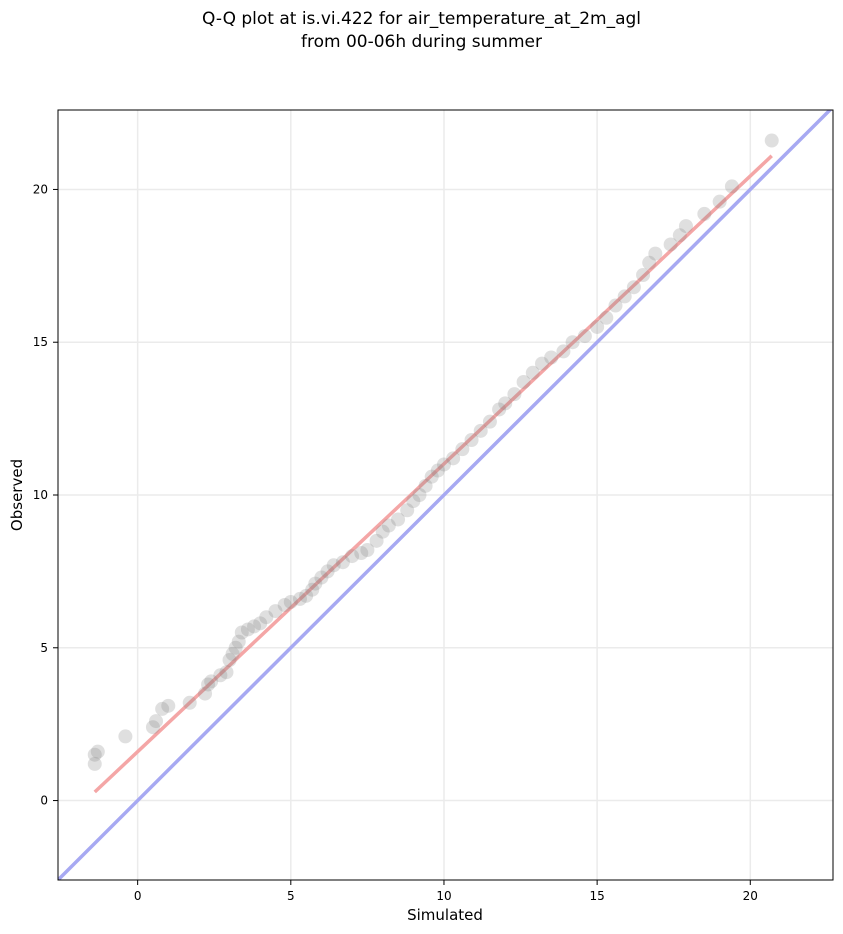 The height and width of the screenshot is (934, 843). I want to click on chart-title-line-2: from 00-06h during summer, so click(421, 42).